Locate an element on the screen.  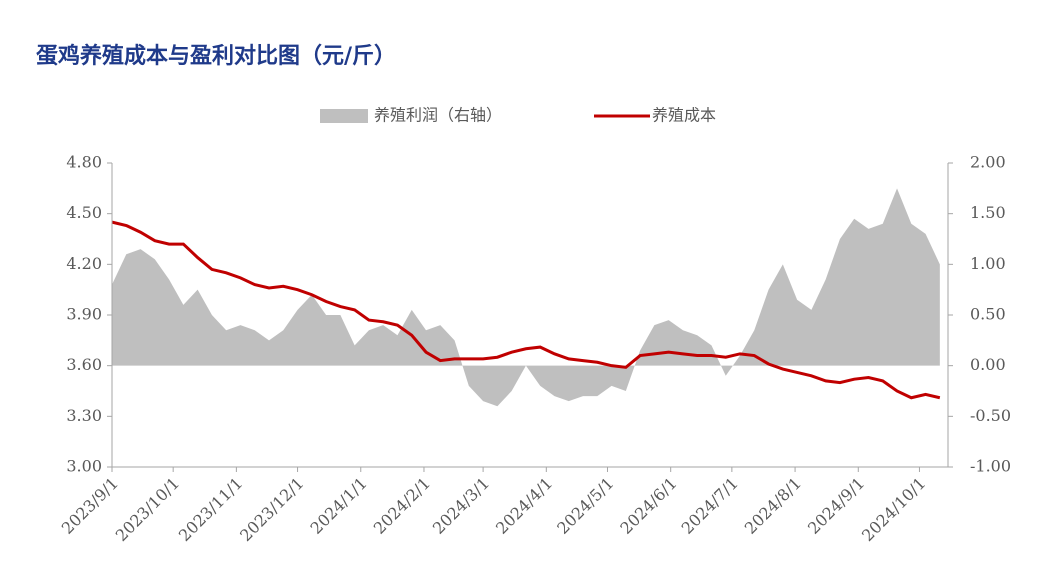
x-tick-label: 2023/11/1 is located at coordinates (210, 509).